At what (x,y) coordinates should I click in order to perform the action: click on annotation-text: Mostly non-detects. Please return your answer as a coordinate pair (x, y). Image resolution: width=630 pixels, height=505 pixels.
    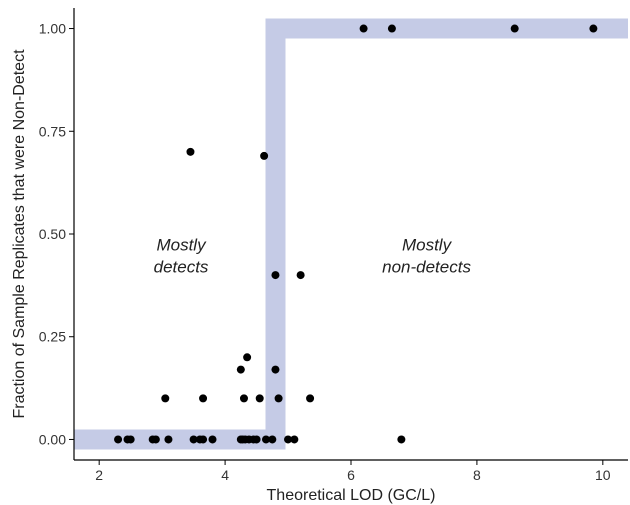
    Looking at the image, I should click on (426, 255).